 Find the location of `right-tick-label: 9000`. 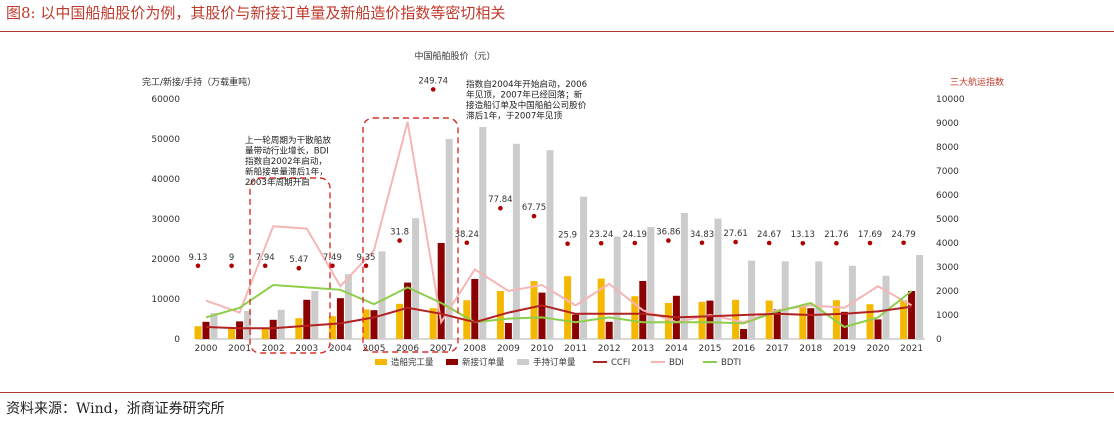

right-tick-label: 9000 is located at coordinates (947, 124).